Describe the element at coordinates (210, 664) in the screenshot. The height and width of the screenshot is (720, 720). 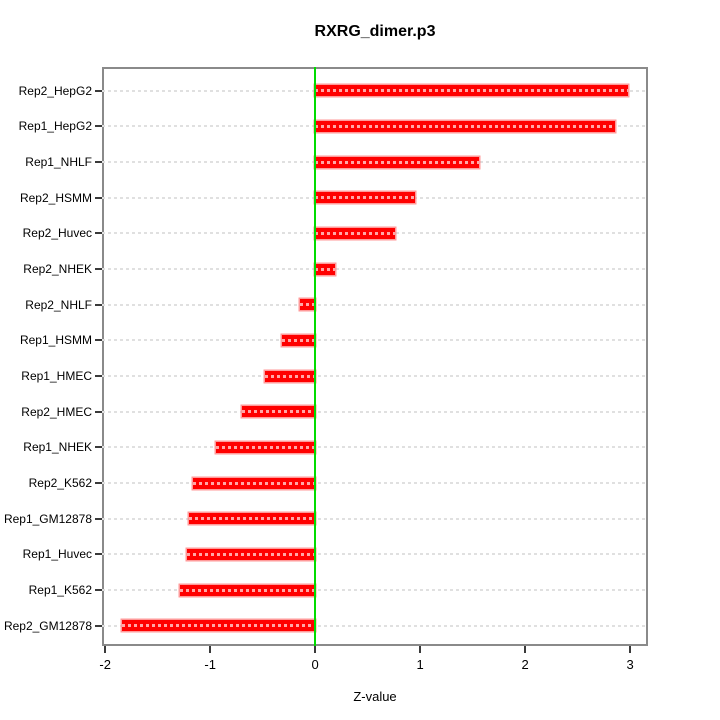
I see `x-tick-label: -1` at that location.